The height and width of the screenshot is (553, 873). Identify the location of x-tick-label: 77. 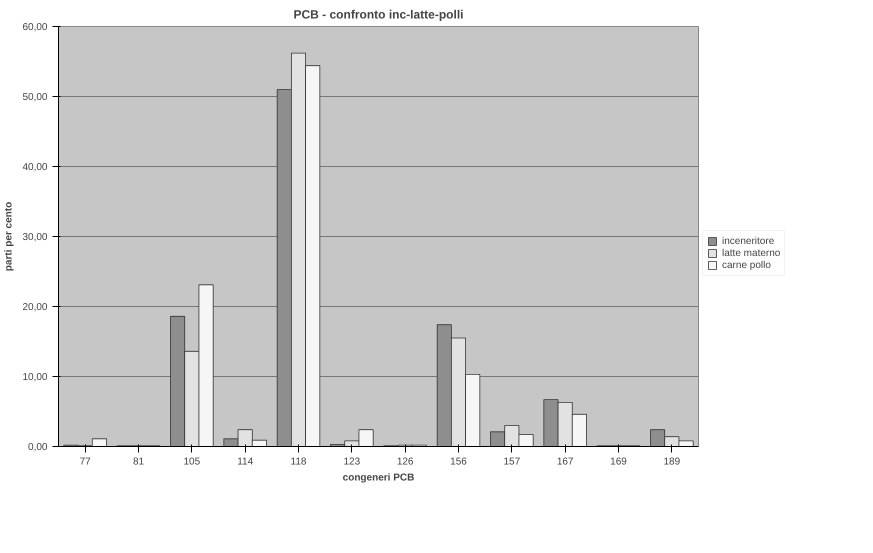
(86, 462).